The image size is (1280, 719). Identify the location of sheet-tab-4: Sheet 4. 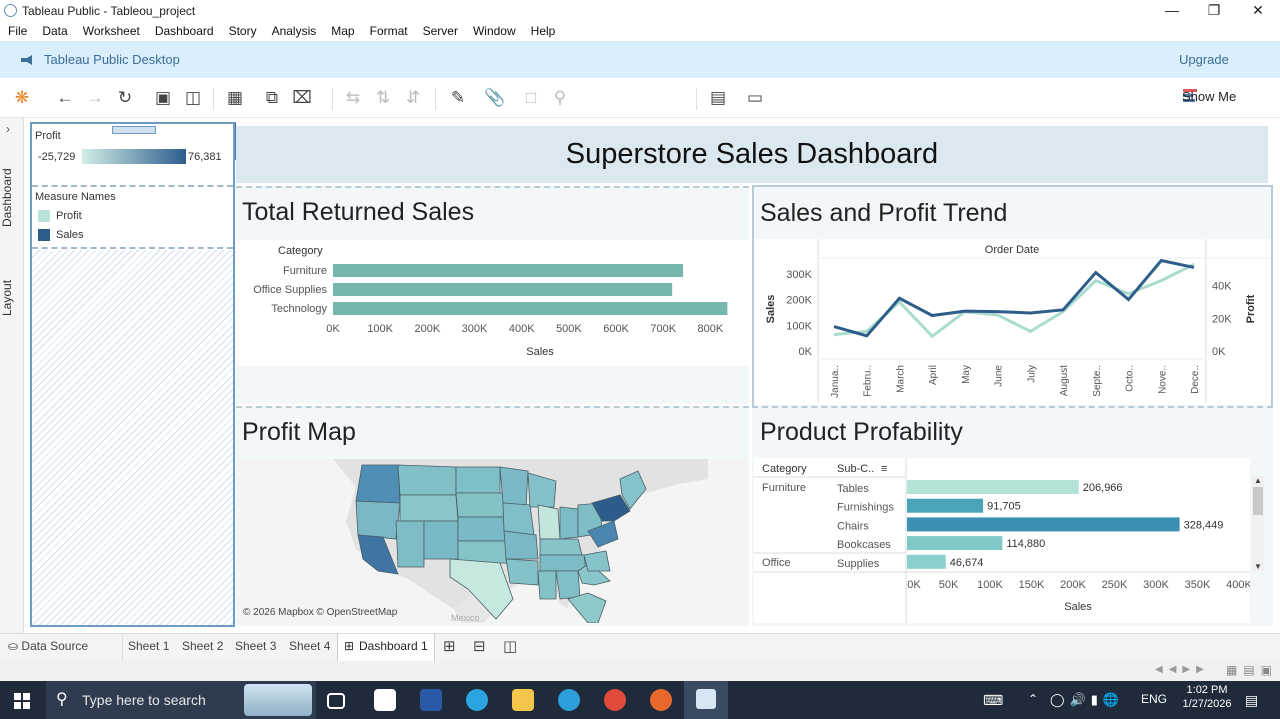
(310, 646).